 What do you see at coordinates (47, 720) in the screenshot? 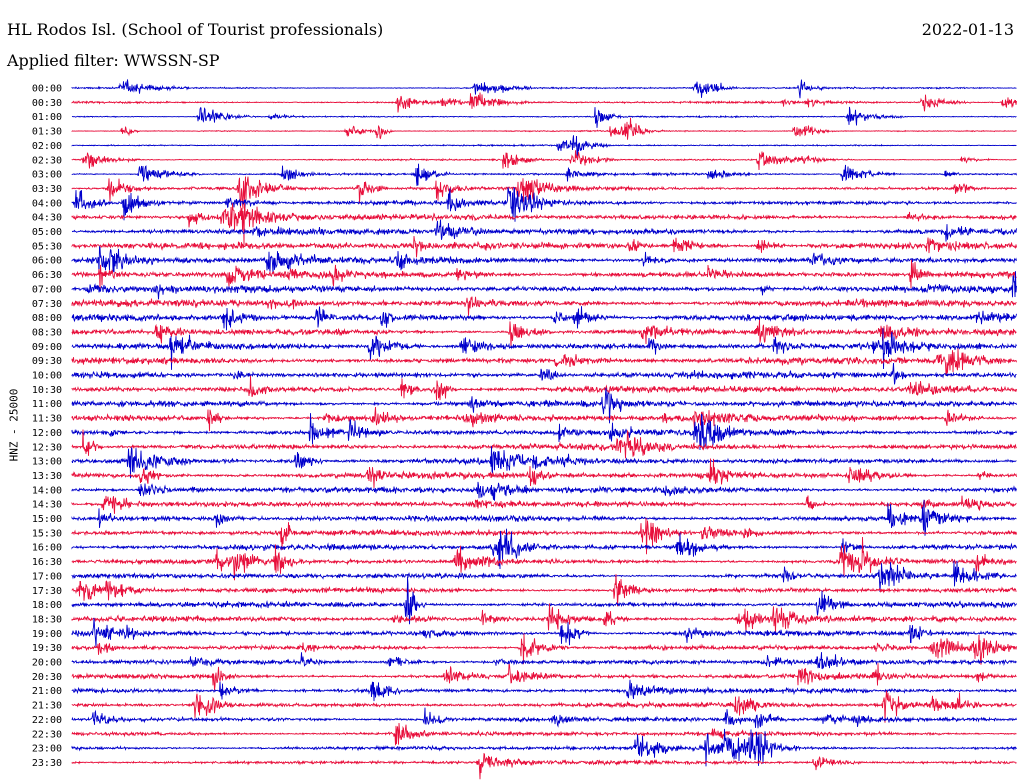
I see `time-tick-label: 22:00` at bounding box center [47, 720].